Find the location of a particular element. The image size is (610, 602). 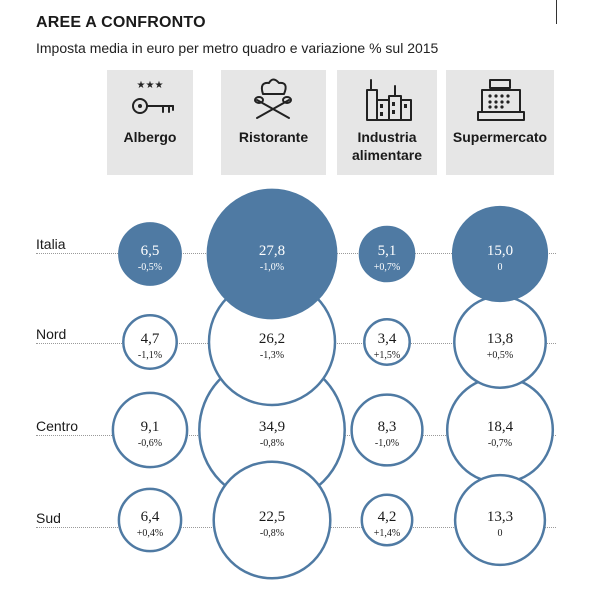

column-label: Industria alimentare is located at coordinates (387, 146).